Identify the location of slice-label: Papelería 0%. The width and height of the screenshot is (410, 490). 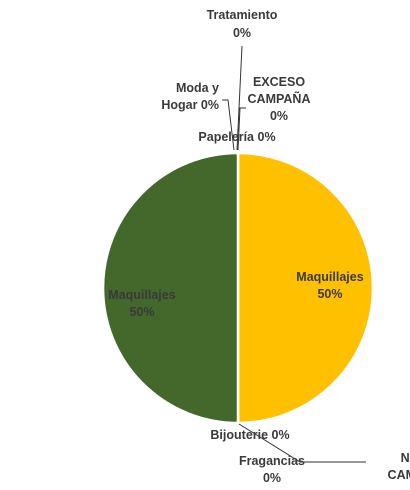
(236, 137).